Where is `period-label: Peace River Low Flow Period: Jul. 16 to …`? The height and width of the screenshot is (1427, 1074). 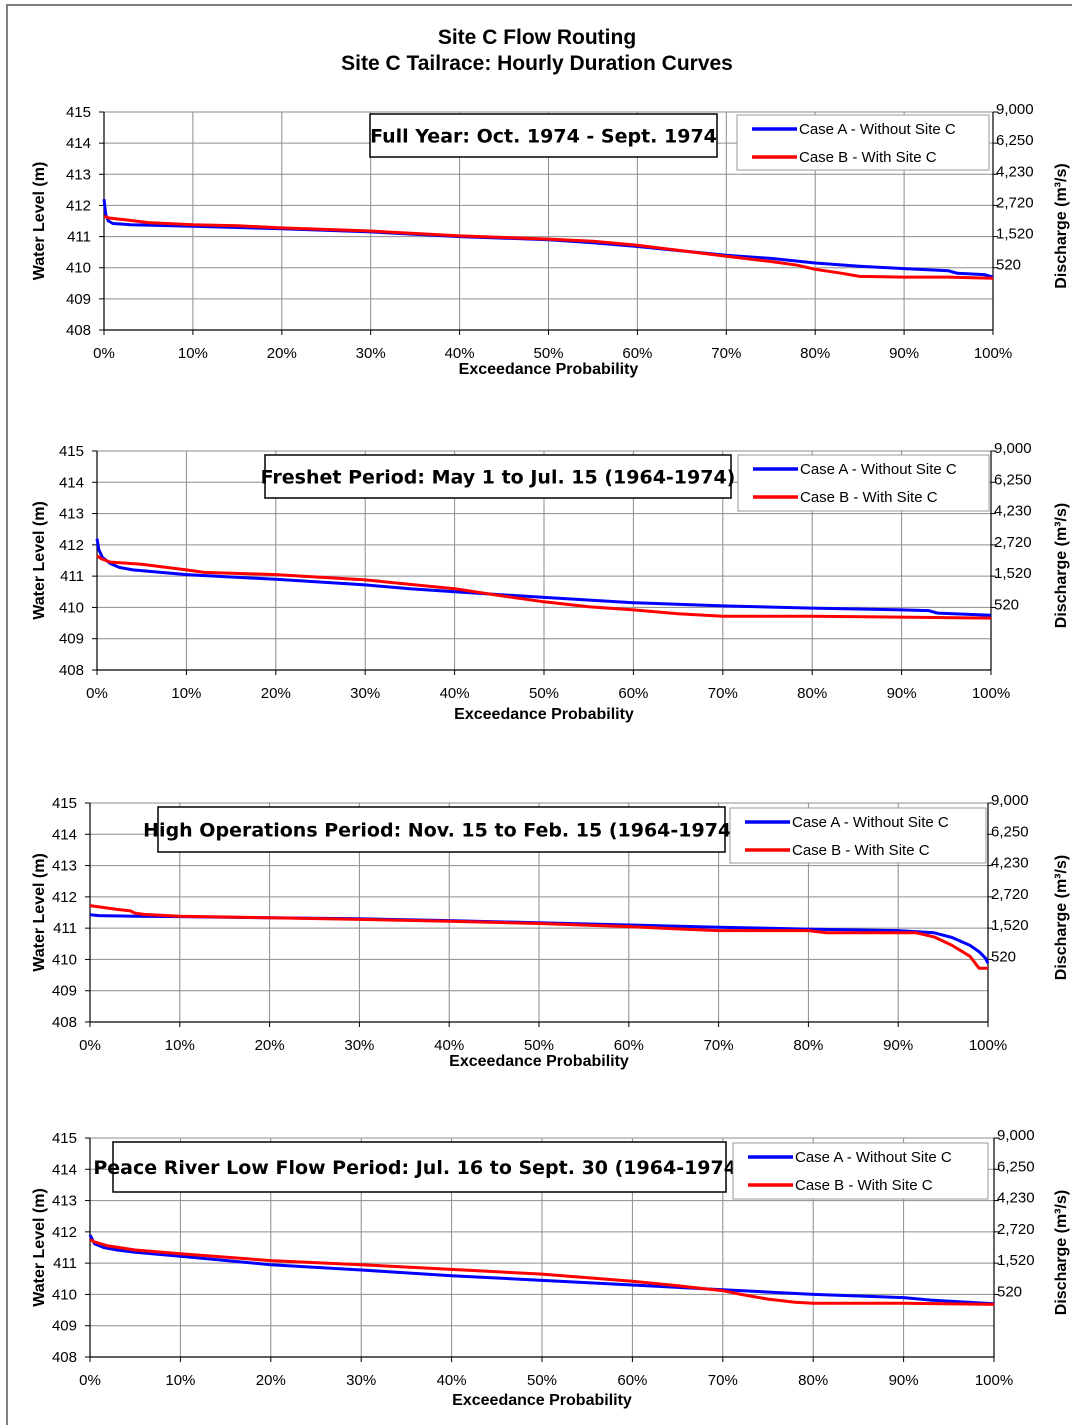
period-label: Peace River Low Flow Period: Jul. 16 to … is located at coordinates (419, 1168).